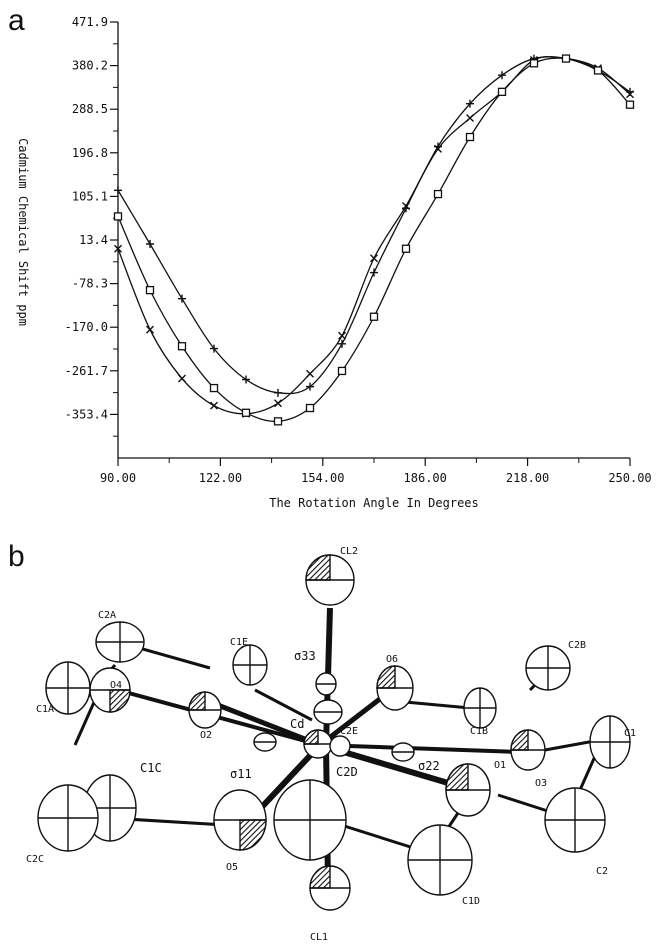  I want to click on x-tick-label: 90.00, so click(118, 478).